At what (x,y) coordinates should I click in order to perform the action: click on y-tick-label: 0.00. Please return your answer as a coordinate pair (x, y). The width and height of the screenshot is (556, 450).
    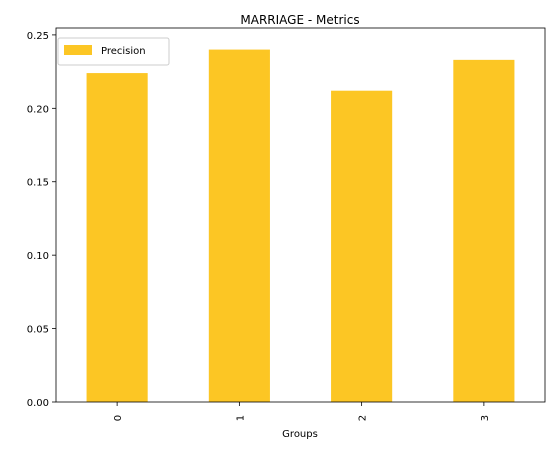
    Looking at the image, I should click on (38, 403).